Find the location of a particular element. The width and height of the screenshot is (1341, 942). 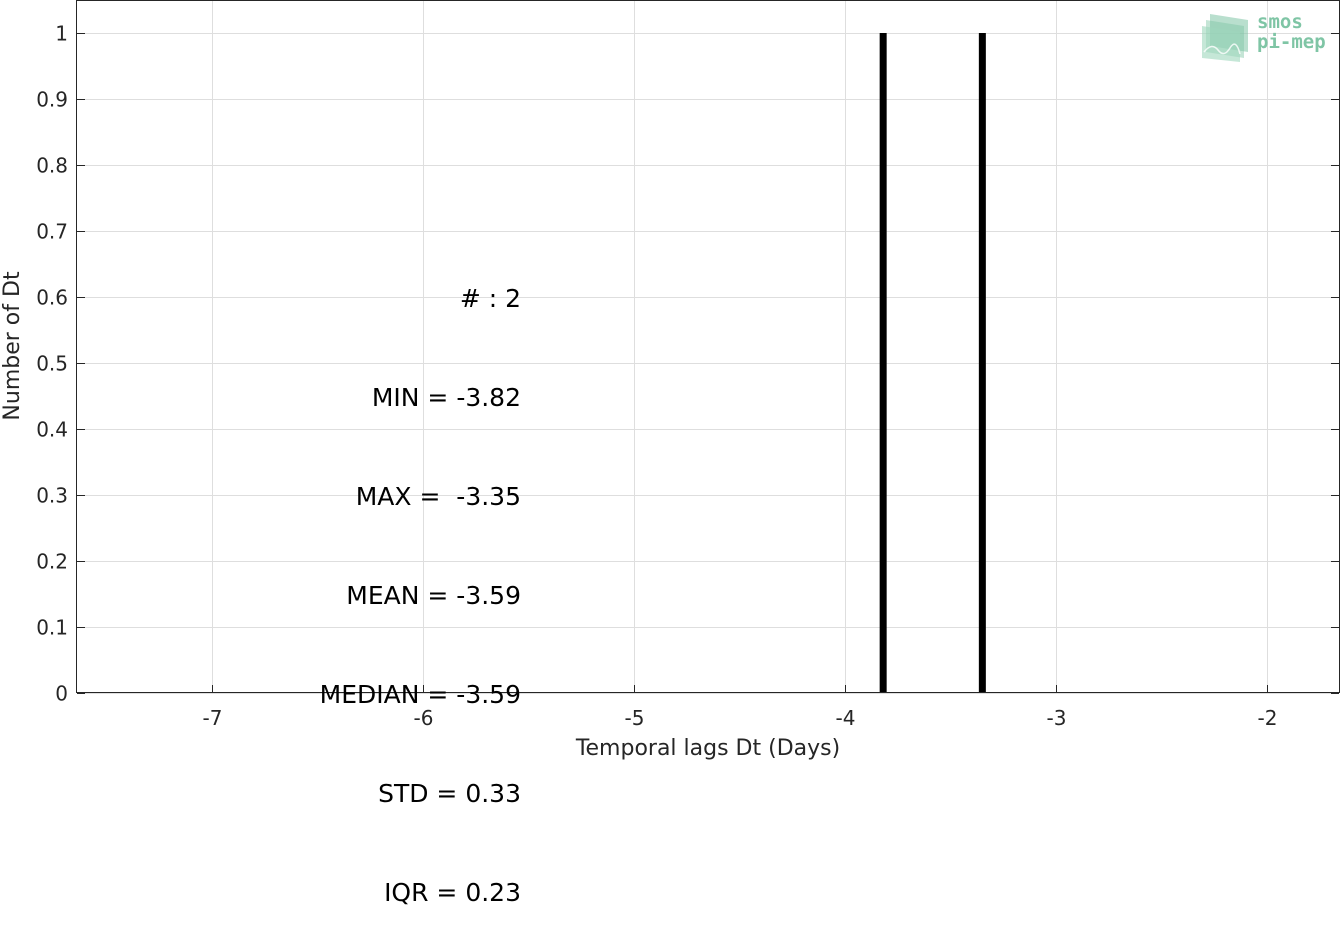

x-tick-label: -3 is located at coordinates (1057, 718).